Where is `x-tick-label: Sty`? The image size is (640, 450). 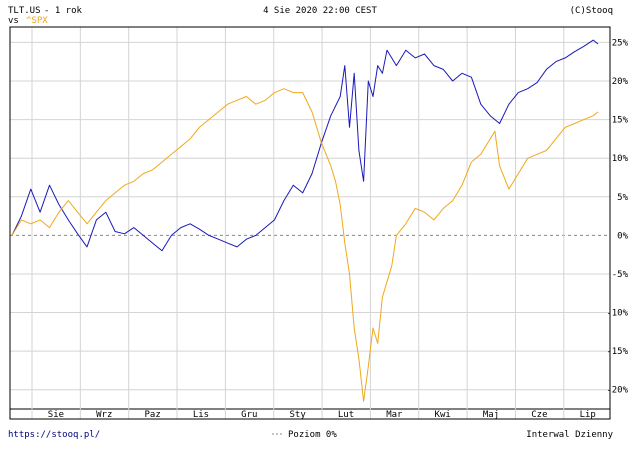
x-tick-label: Sty is located at coordinates (298, 415).